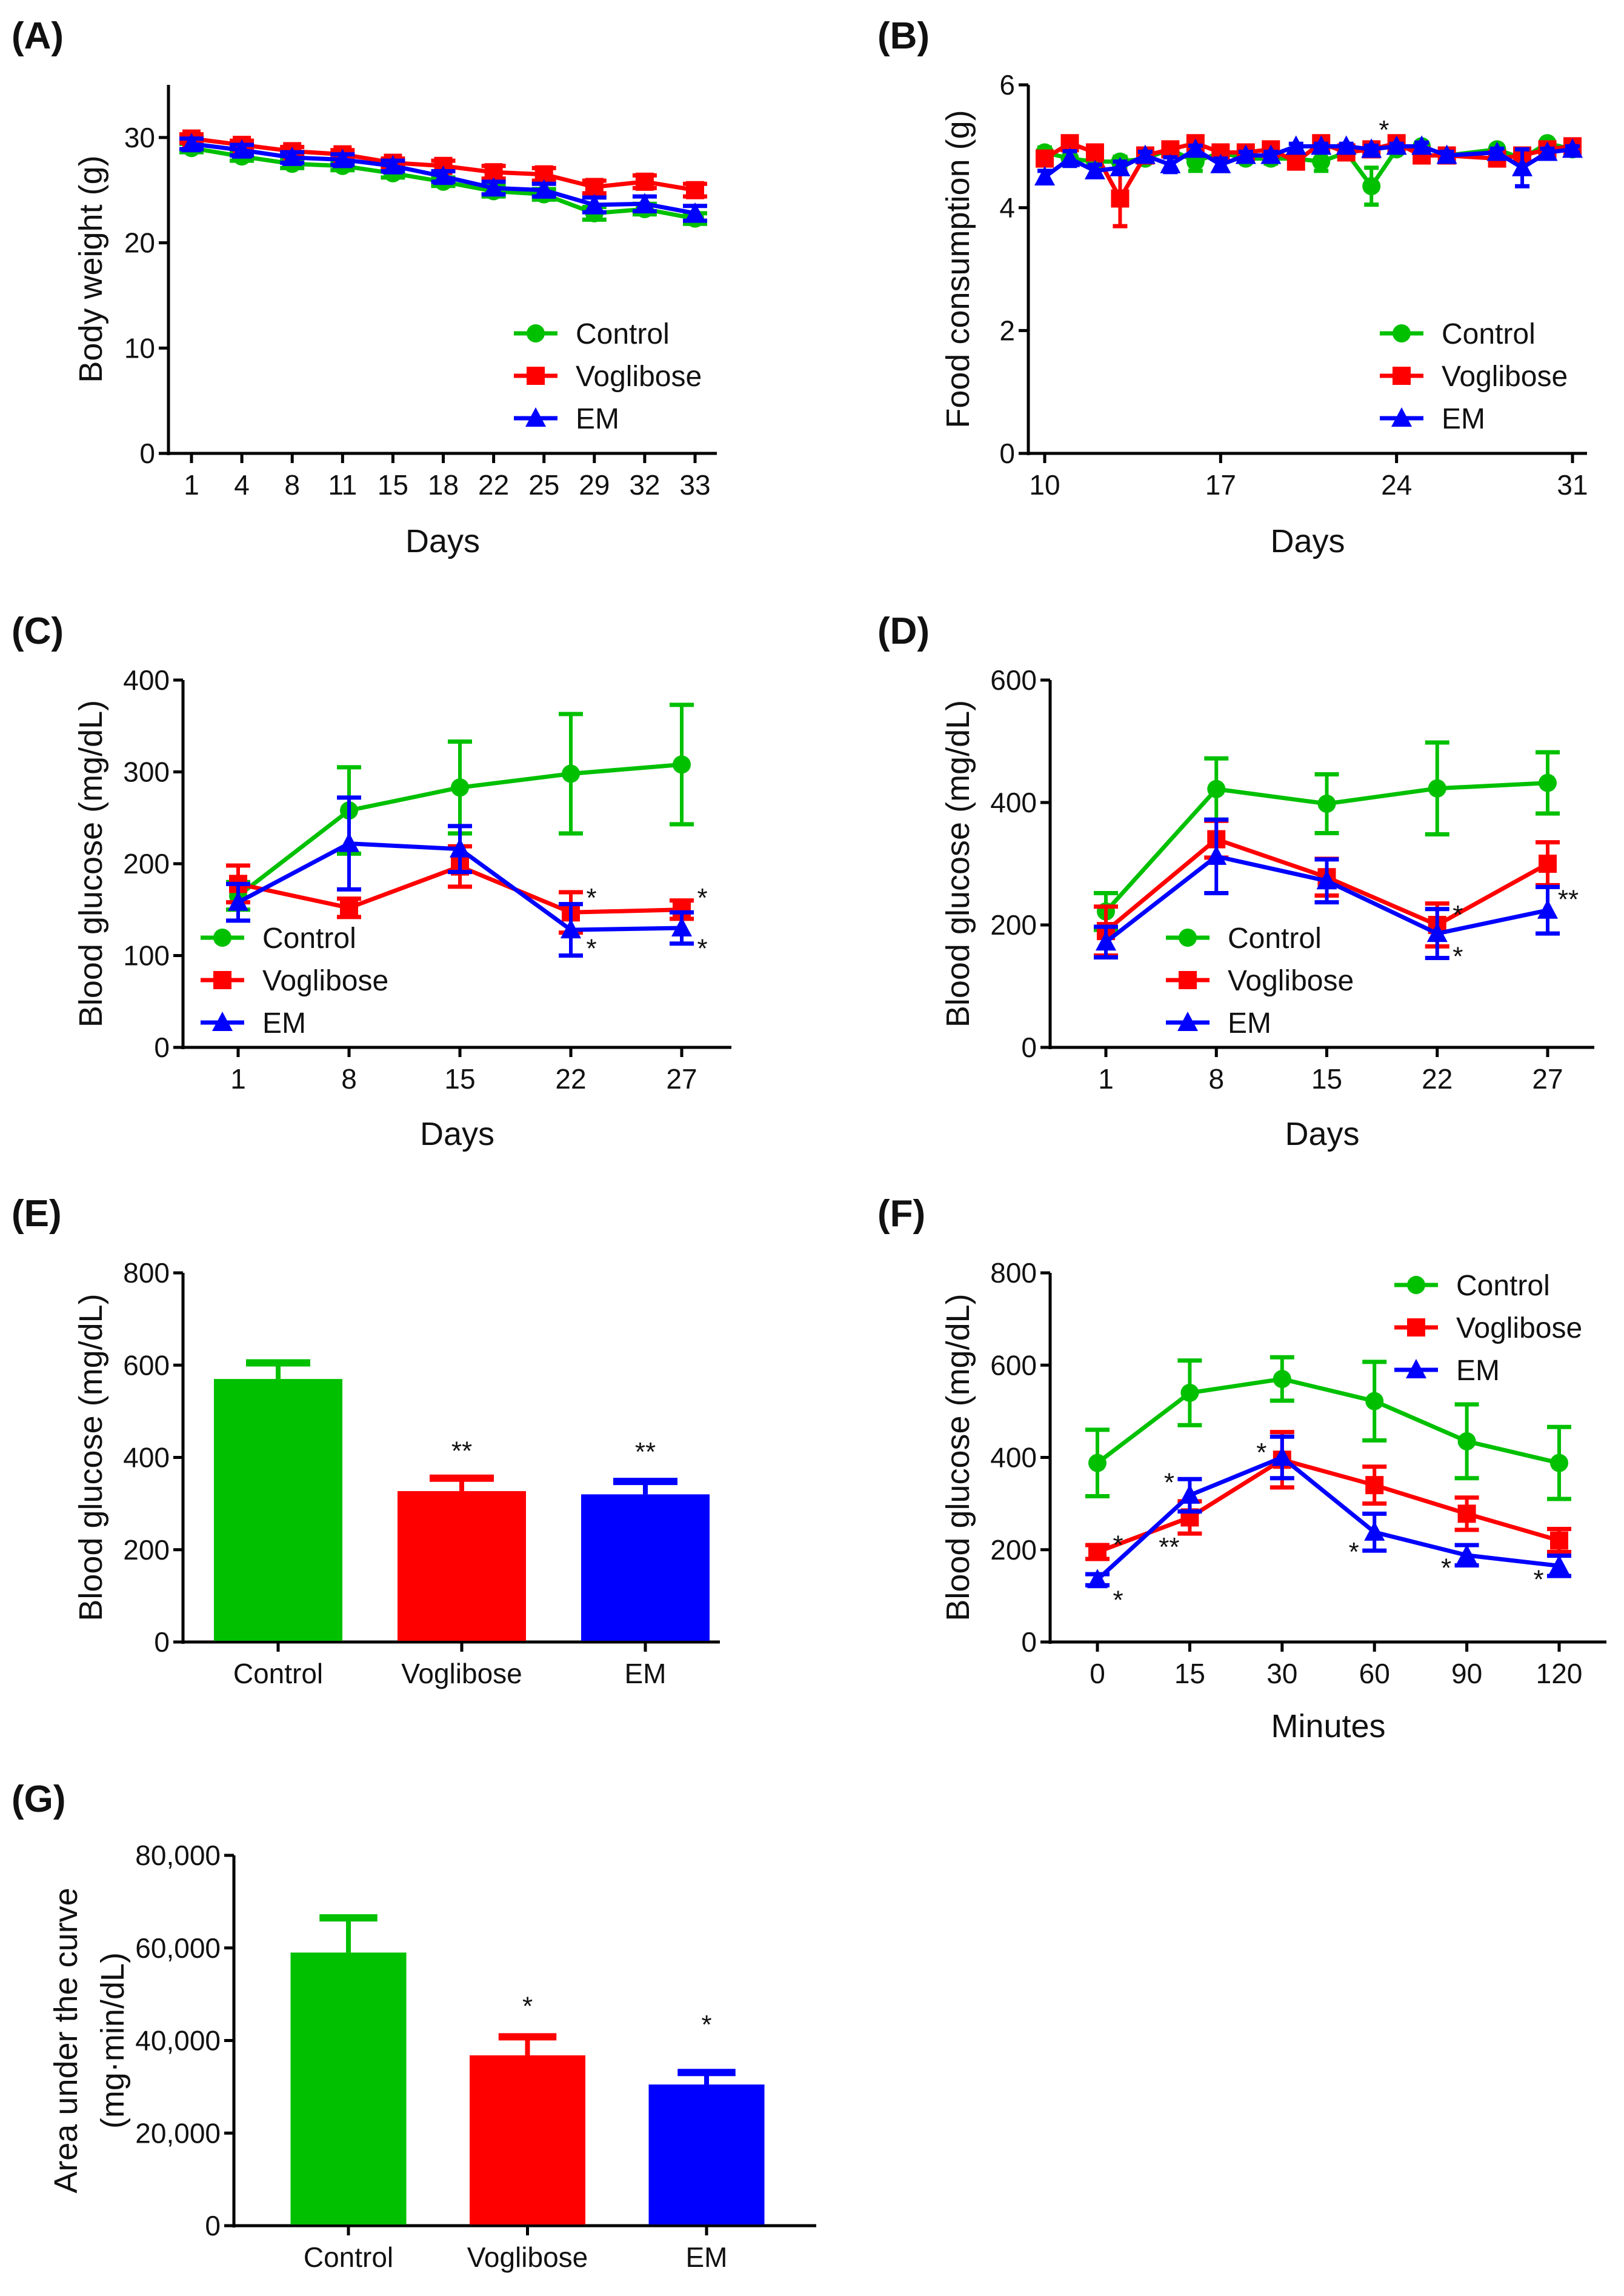 The width and height of the screenshot is (1624, 2296). I want to click on x-tick-label: 31, so click(1573, 485).